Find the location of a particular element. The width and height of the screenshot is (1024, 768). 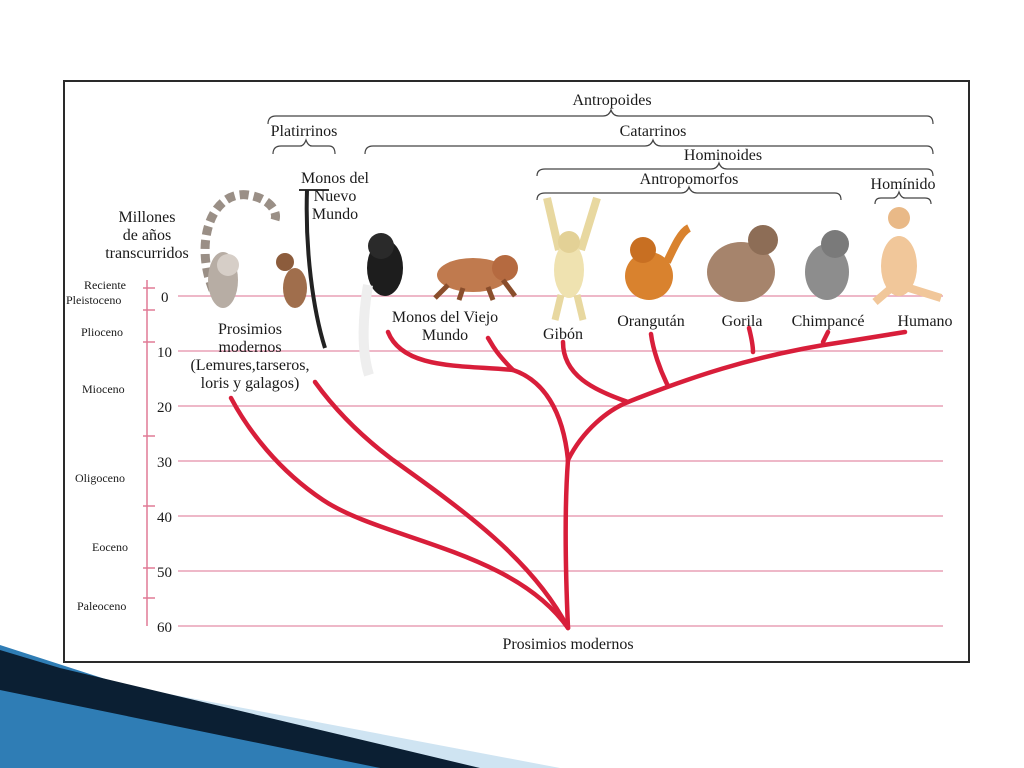

epoch-reciente: Reciente is located at coordinates (105, 285).